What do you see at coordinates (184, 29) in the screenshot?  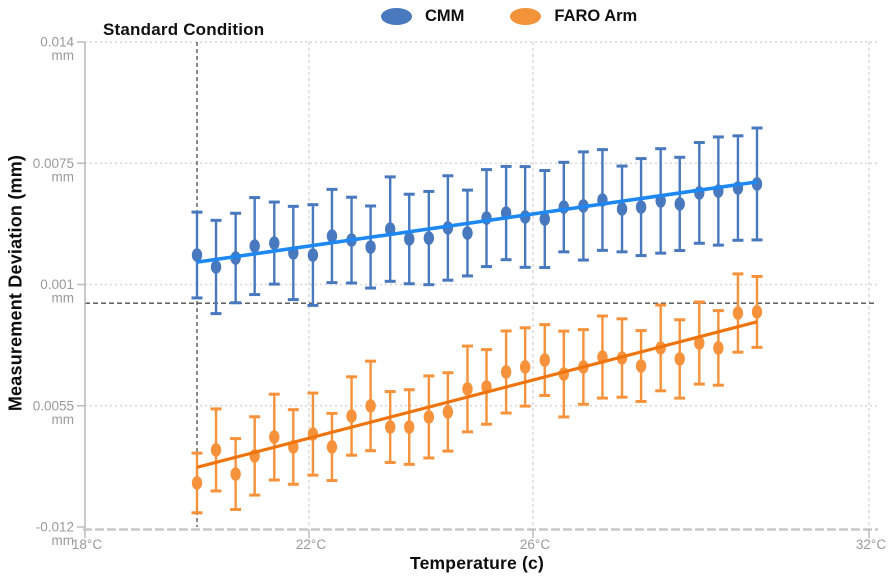 I see `standard-condition-label: Standard Condition` at bounding box center [184, 29].